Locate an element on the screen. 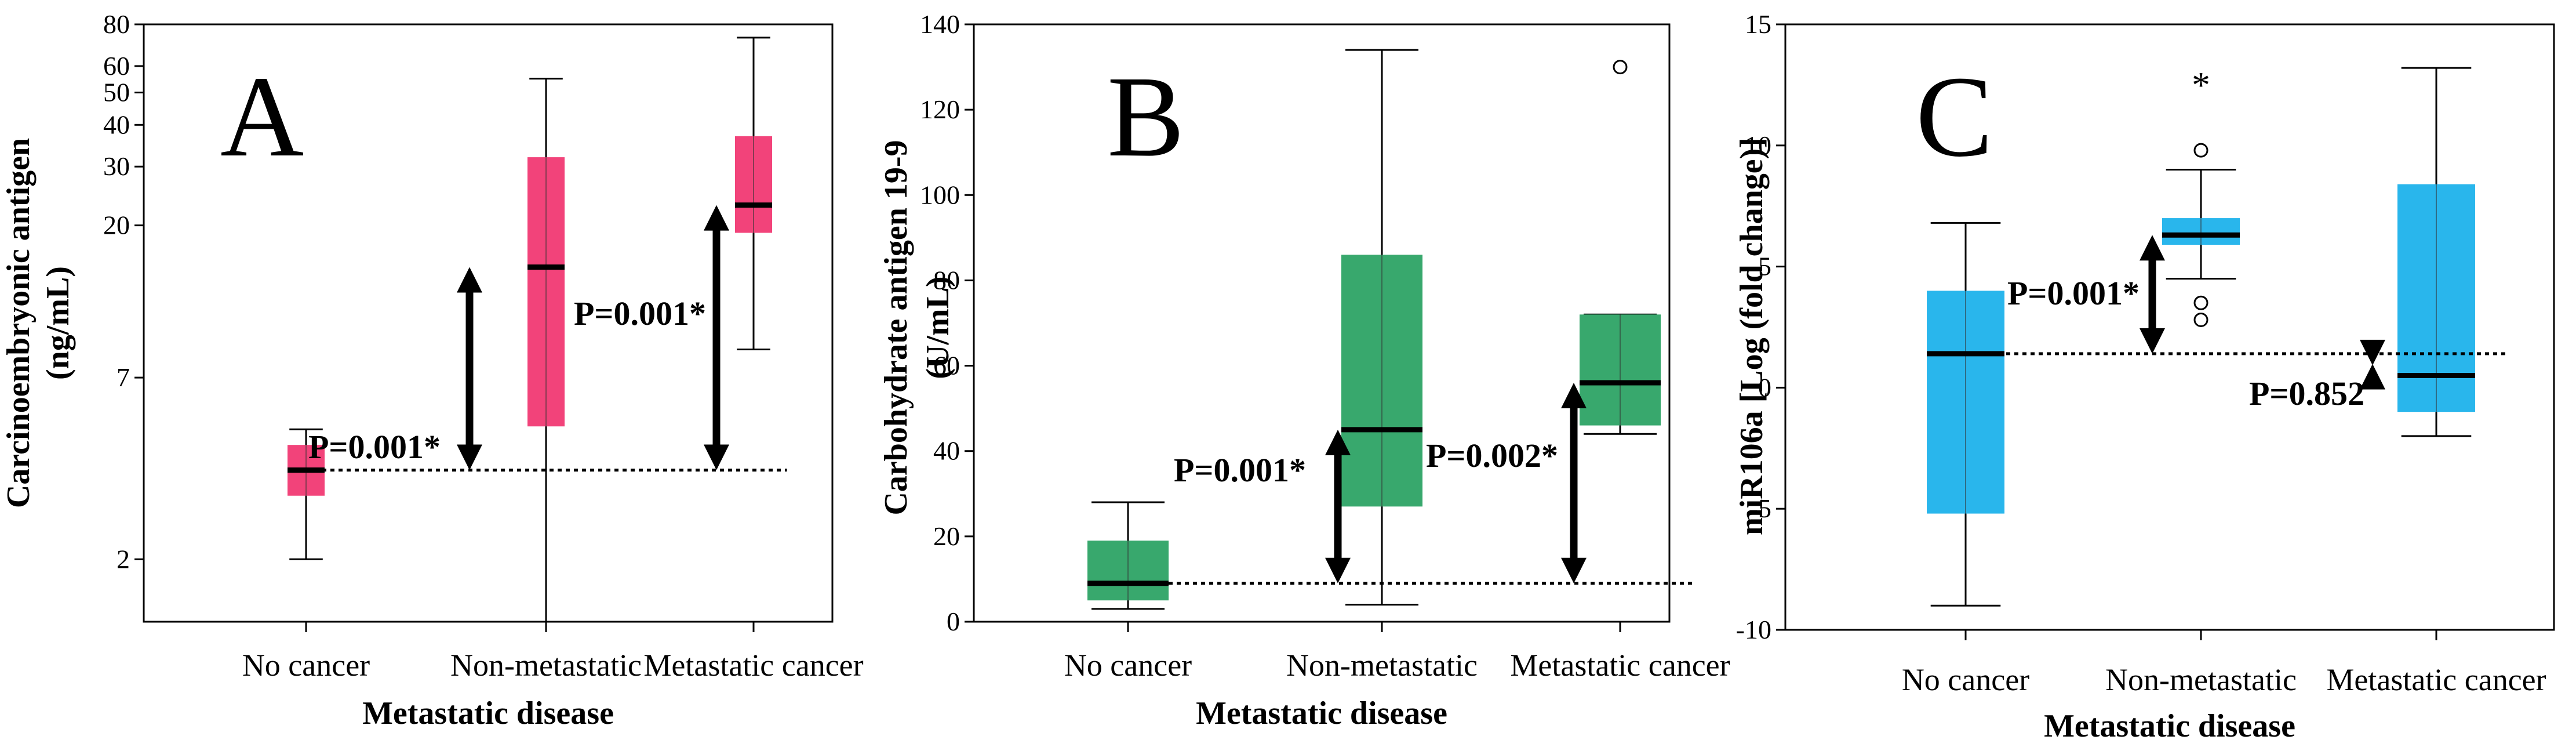 The image size is (2576, 747). panel-letter: C is located at coordinates (1955, 117).